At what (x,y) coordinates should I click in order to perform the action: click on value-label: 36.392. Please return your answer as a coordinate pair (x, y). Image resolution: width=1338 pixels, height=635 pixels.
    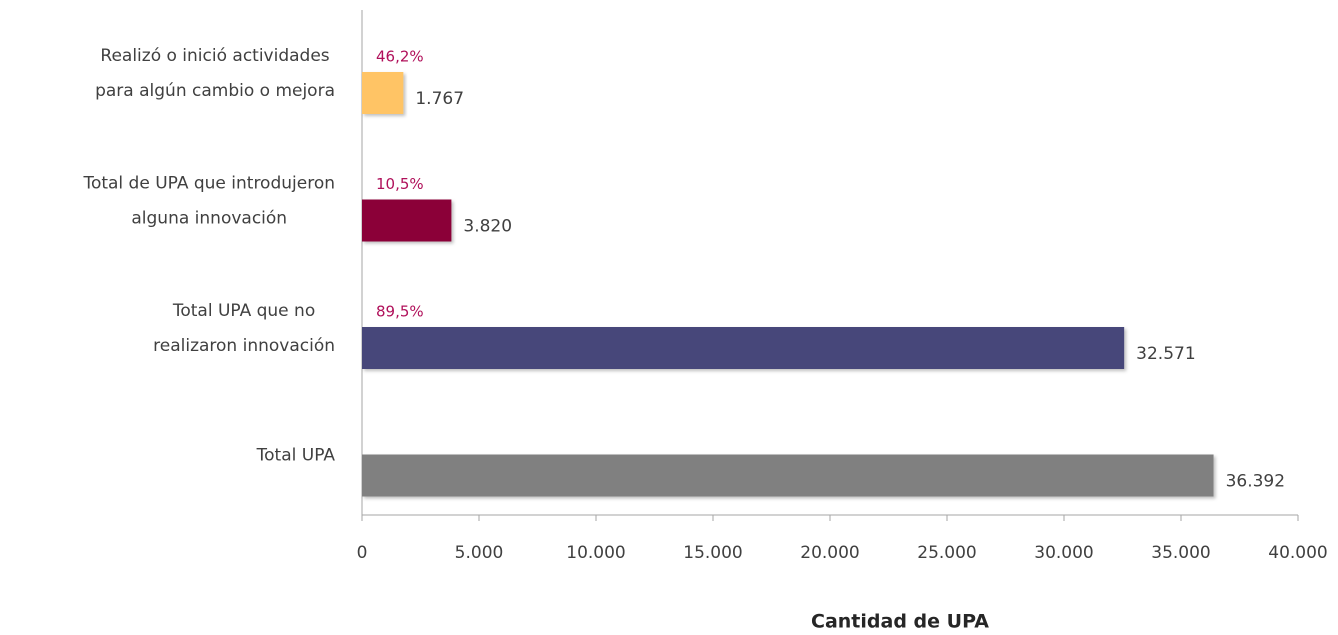
    Looking at the image, I should click on (1255, 482).